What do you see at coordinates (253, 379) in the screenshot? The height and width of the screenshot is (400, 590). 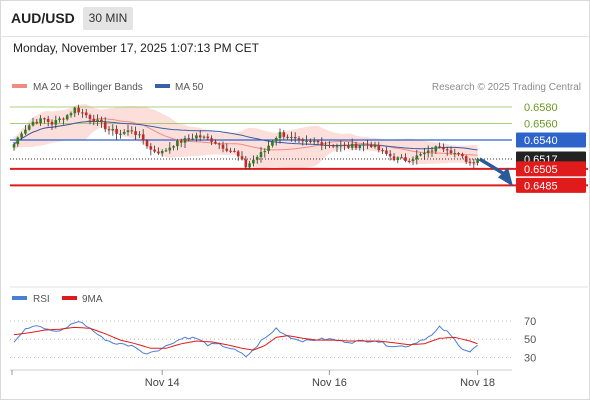 I see `time-axis: Nov 14 Nov 16 Nov 18` at bounding box center [253, 379].